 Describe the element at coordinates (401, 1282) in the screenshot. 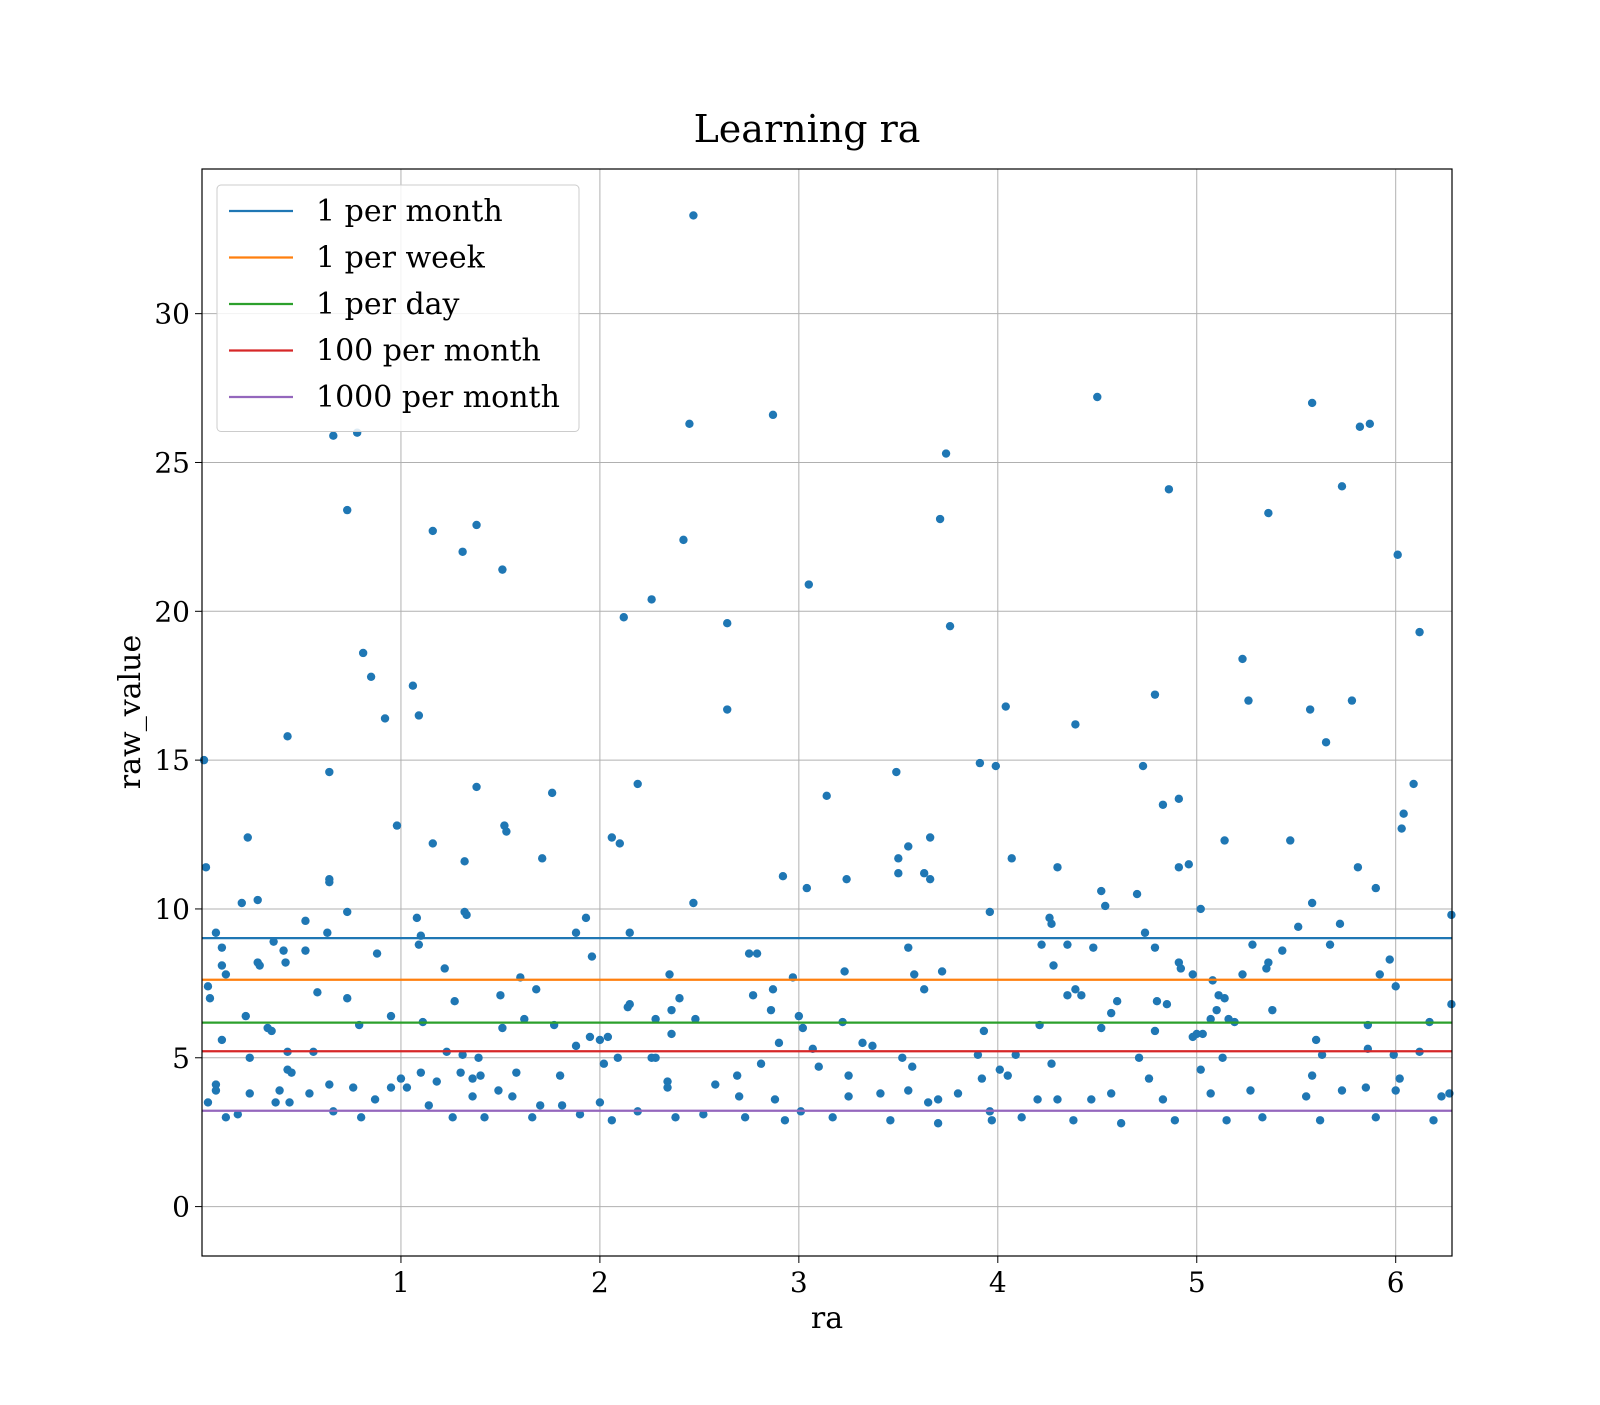

I see `x-tick-label: 1` at that location.